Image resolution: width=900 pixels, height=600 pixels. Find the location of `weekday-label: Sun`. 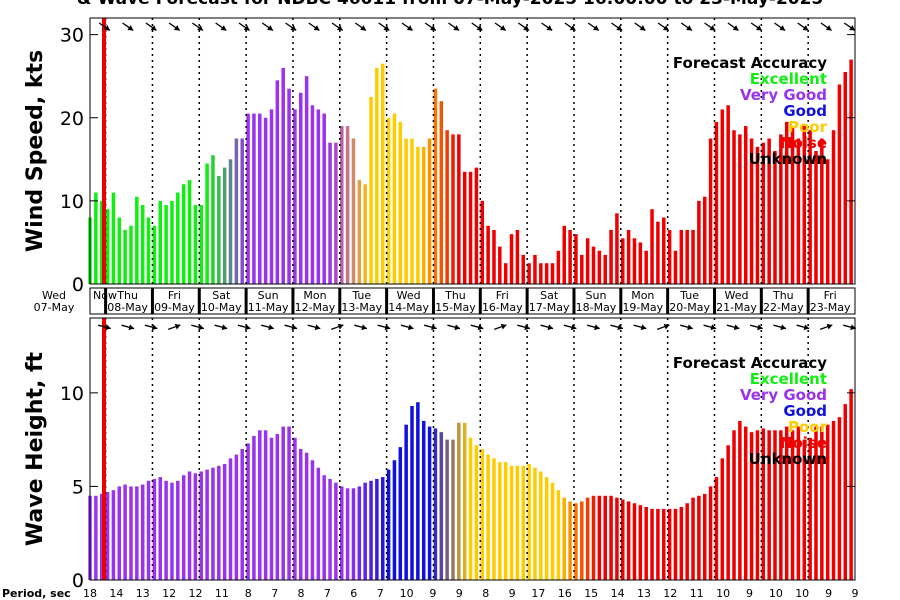

weekday-label: Sun is located at coordinates (268, 295).